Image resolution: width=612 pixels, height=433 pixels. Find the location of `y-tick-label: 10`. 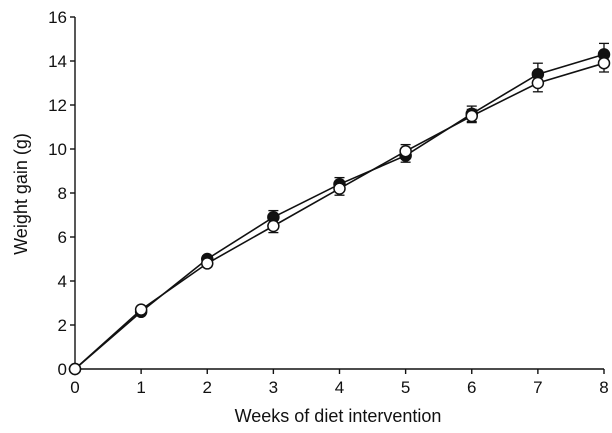

y-tick-label: 10 is located at coordinates (57, 149).